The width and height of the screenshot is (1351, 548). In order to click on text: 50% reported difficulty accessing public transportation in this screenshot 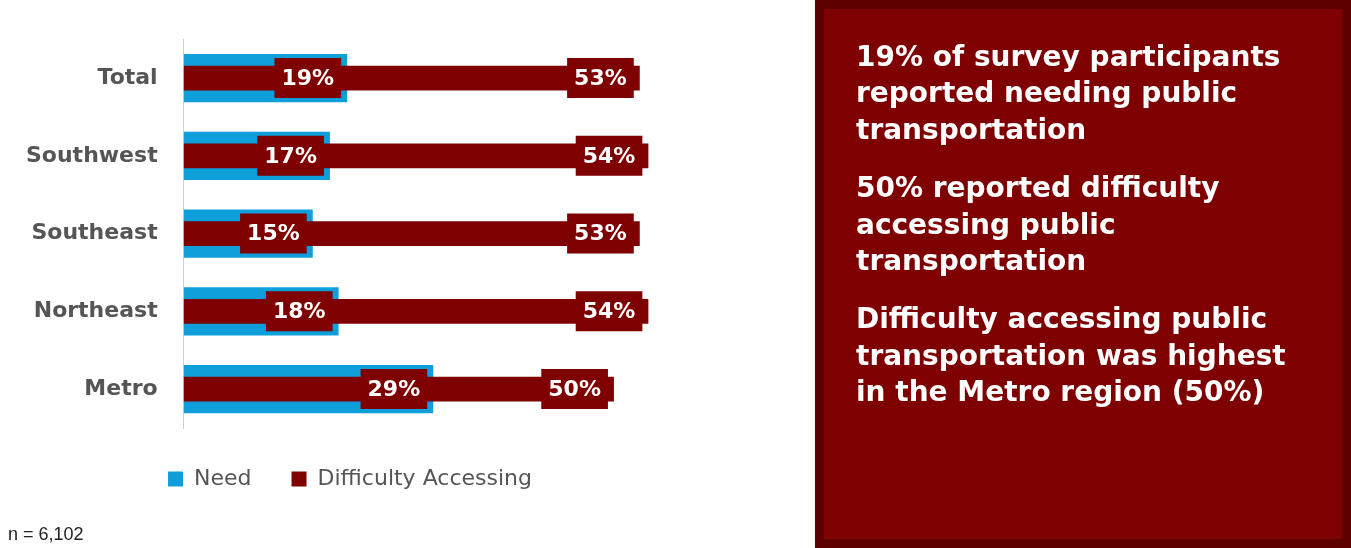, I will do `click(1038, 224)`.